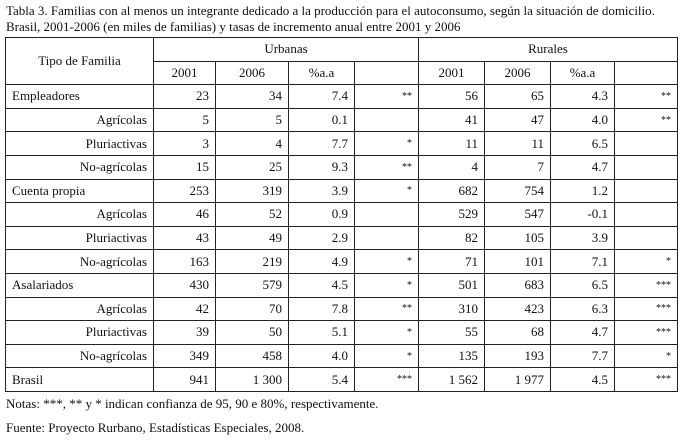  I want to click on value-cell: 4.5, so click(582, 379).